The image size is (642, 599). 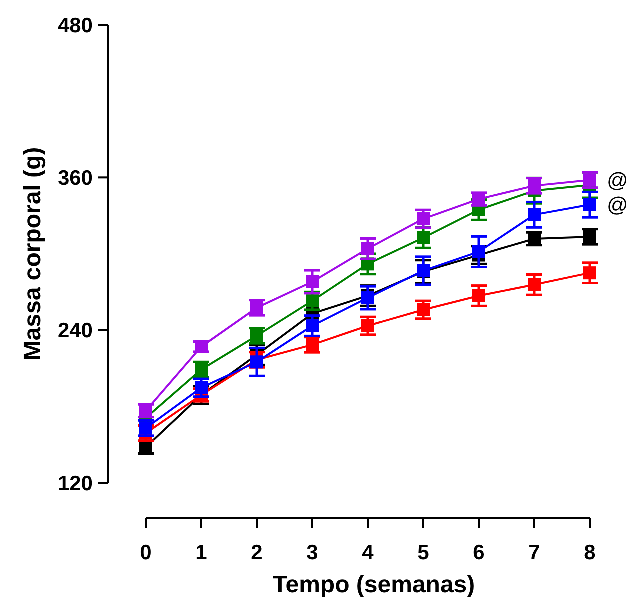 I want to click on x-tick-label: 7, so click(x=534, y=552).